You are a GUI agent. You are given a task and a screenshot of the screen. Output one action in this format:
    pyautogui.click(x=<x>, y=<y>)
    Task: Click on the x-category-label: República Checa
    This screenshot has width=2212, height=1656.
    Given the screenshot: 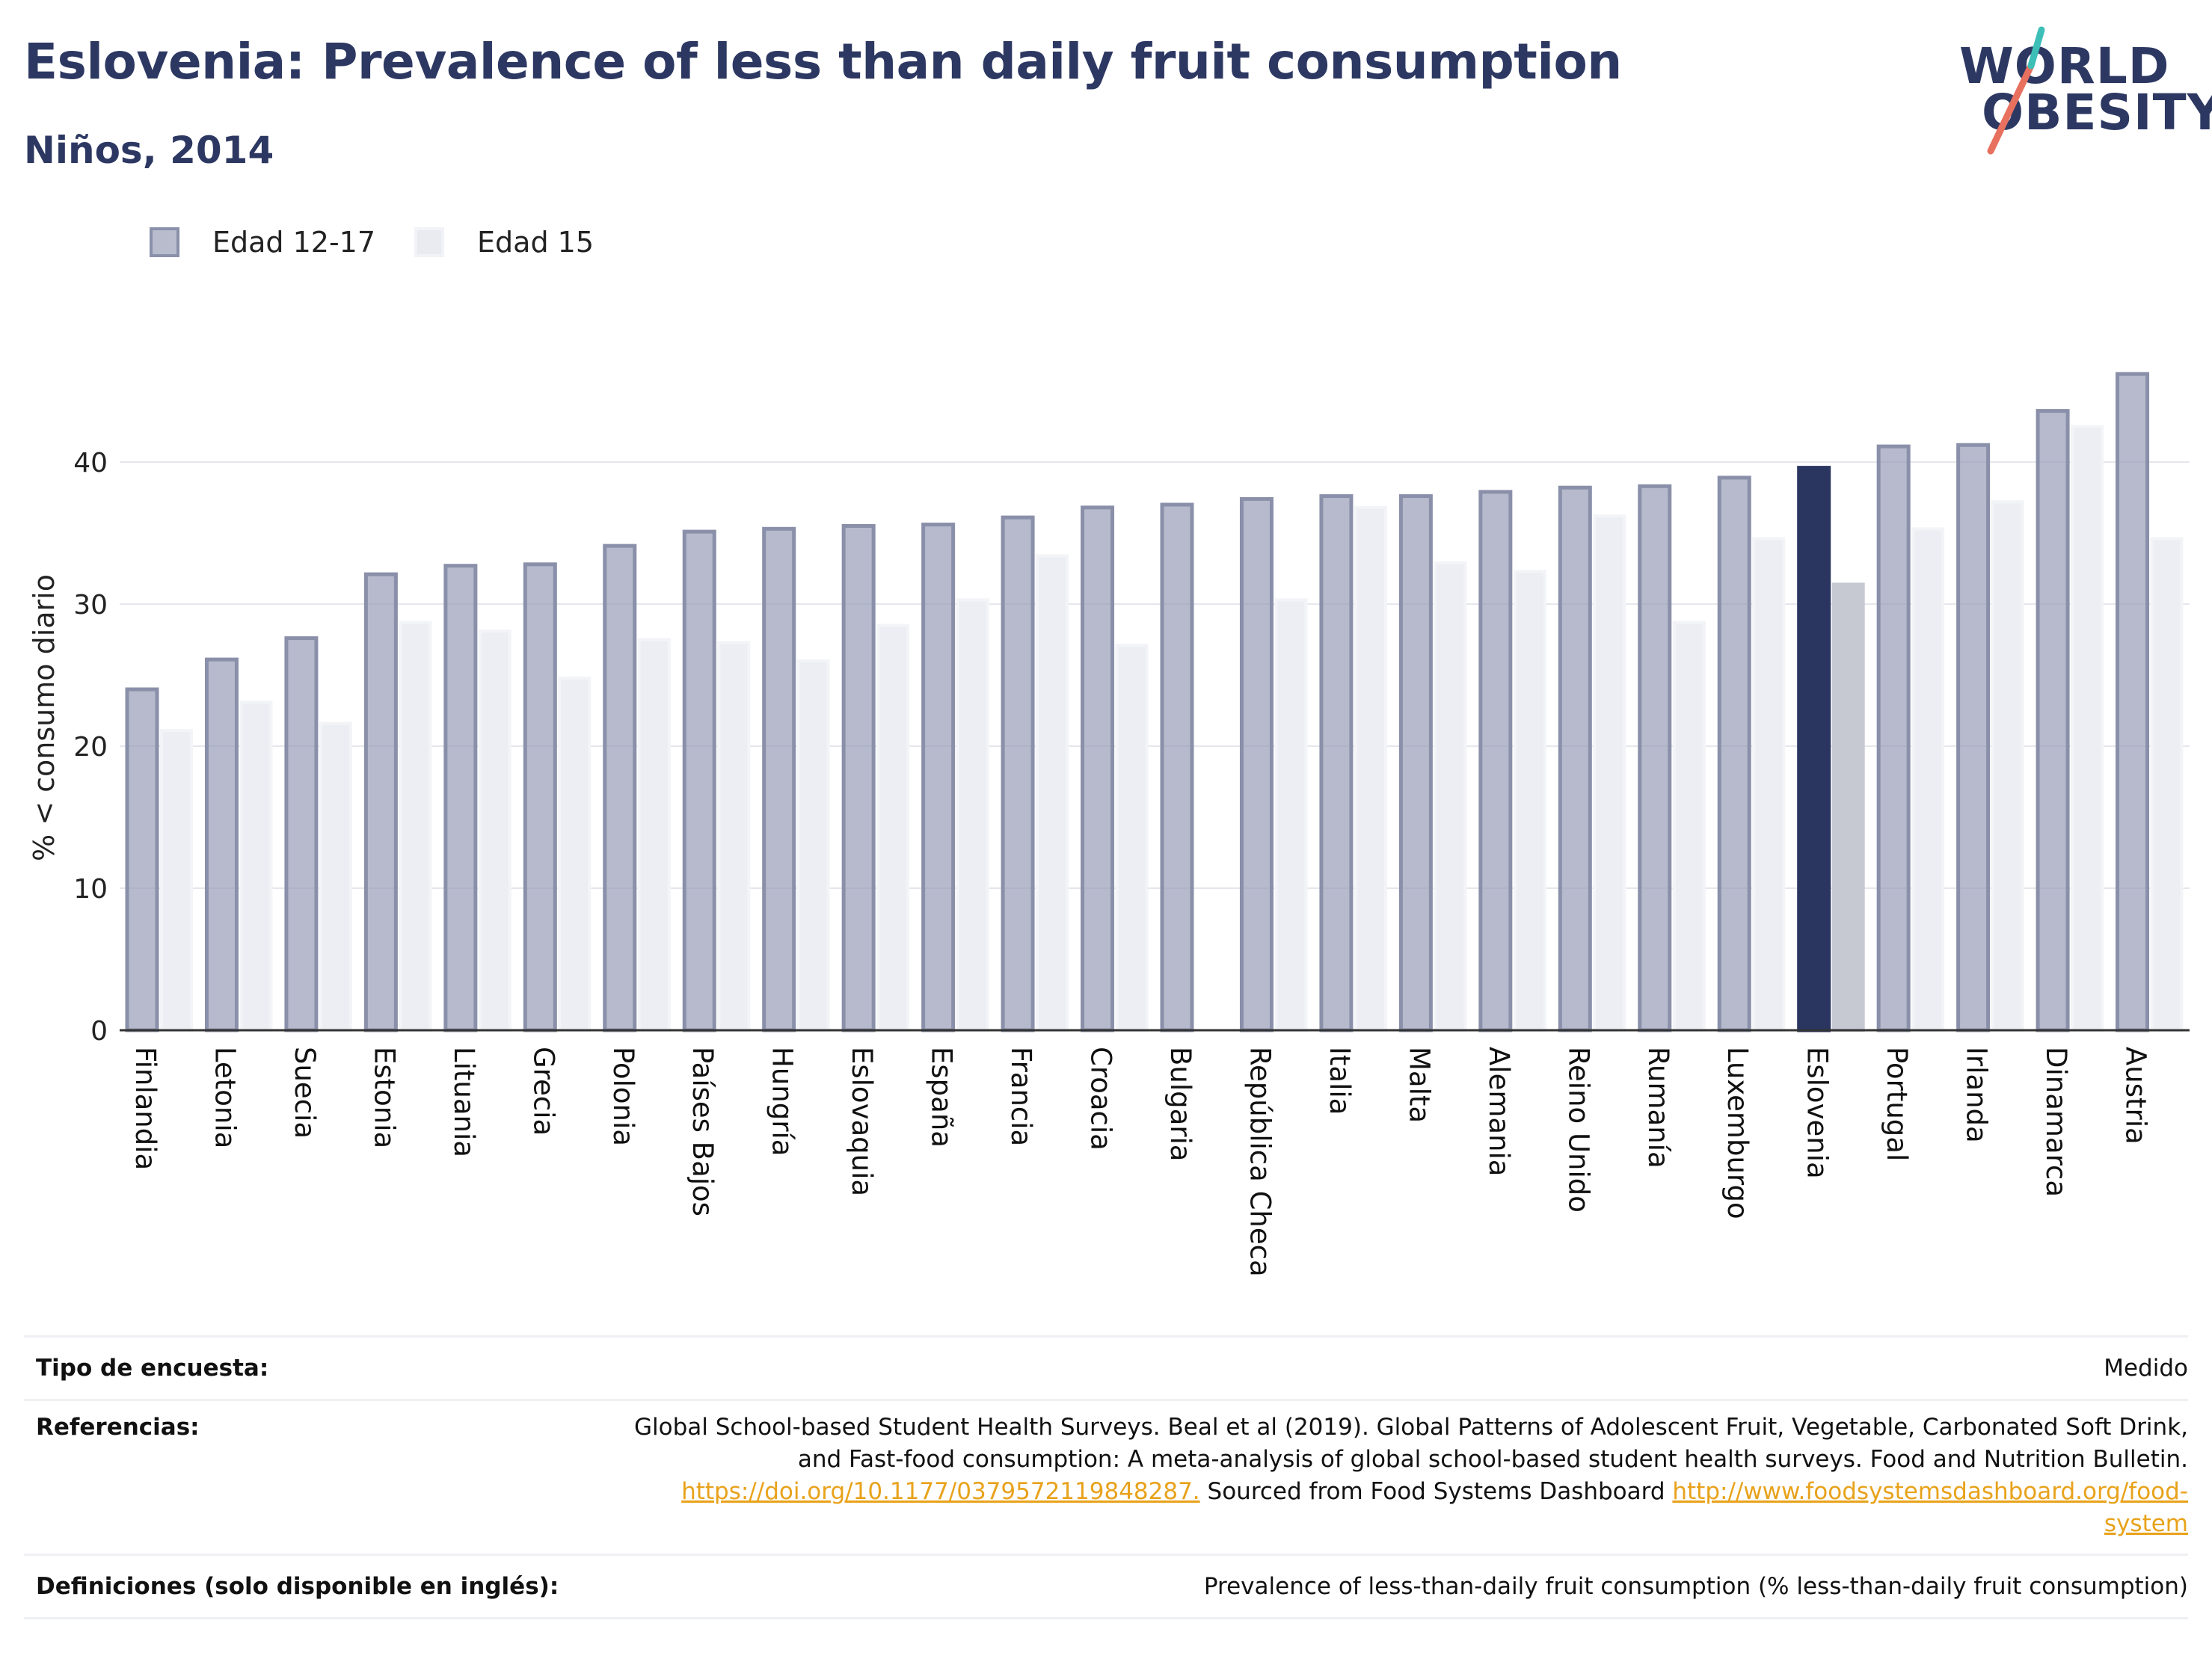 What is the action you would take?
    pyautogui.click(x=1260, y=1162)
    